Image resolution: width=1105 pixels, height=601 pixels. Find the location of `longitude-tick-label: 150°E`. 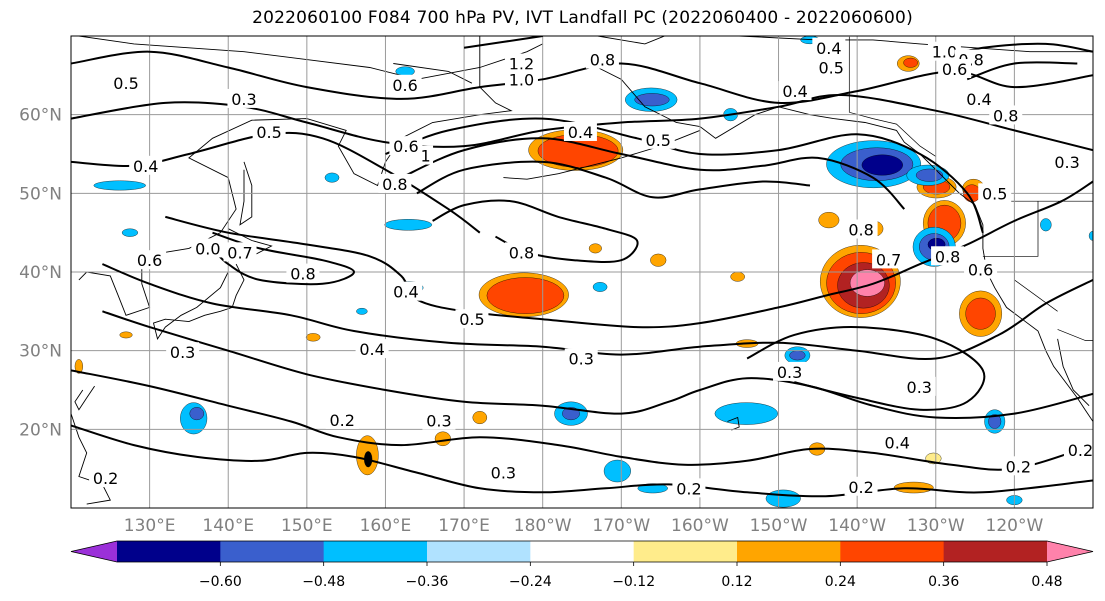

longitude-tick-label: 150°E is located at coordinates (307, 526).